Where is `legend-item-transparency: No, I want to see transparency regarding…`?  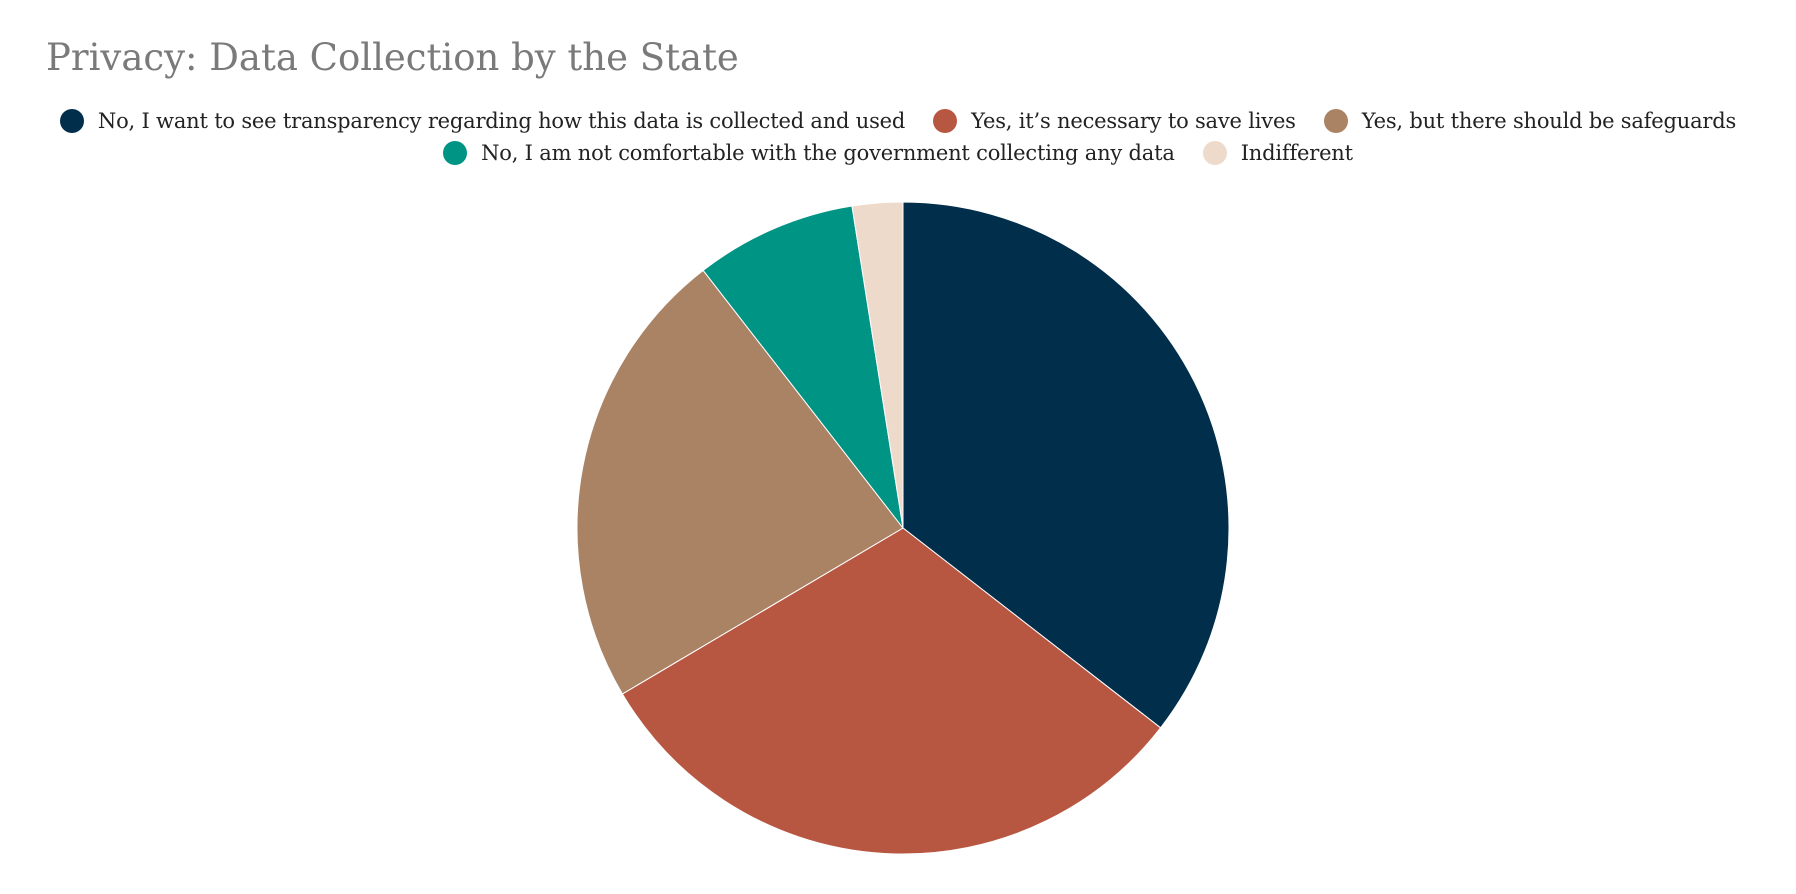
legend-item-transparency: No, I want to see transparency regarding… is located at coordinates (482, 120).